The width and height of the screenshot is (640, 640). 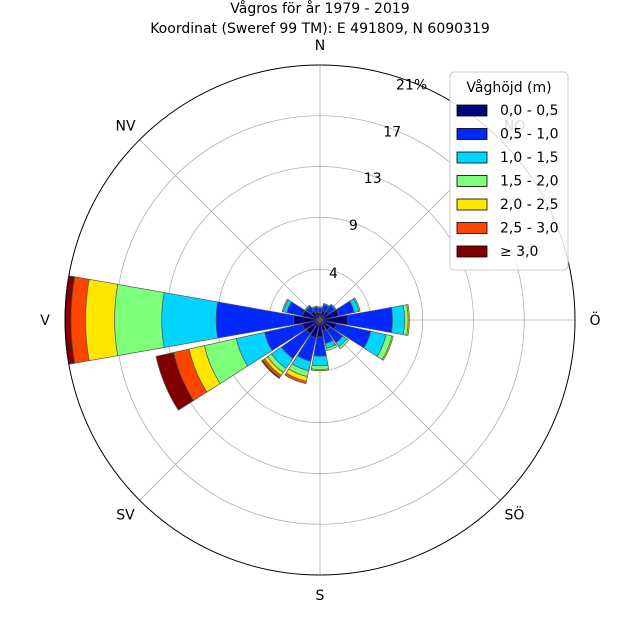 What do you see at coordinates (125, 127) in the screenshot?
I see `direction-label-NV: NV` at bounding box center [125, 127].